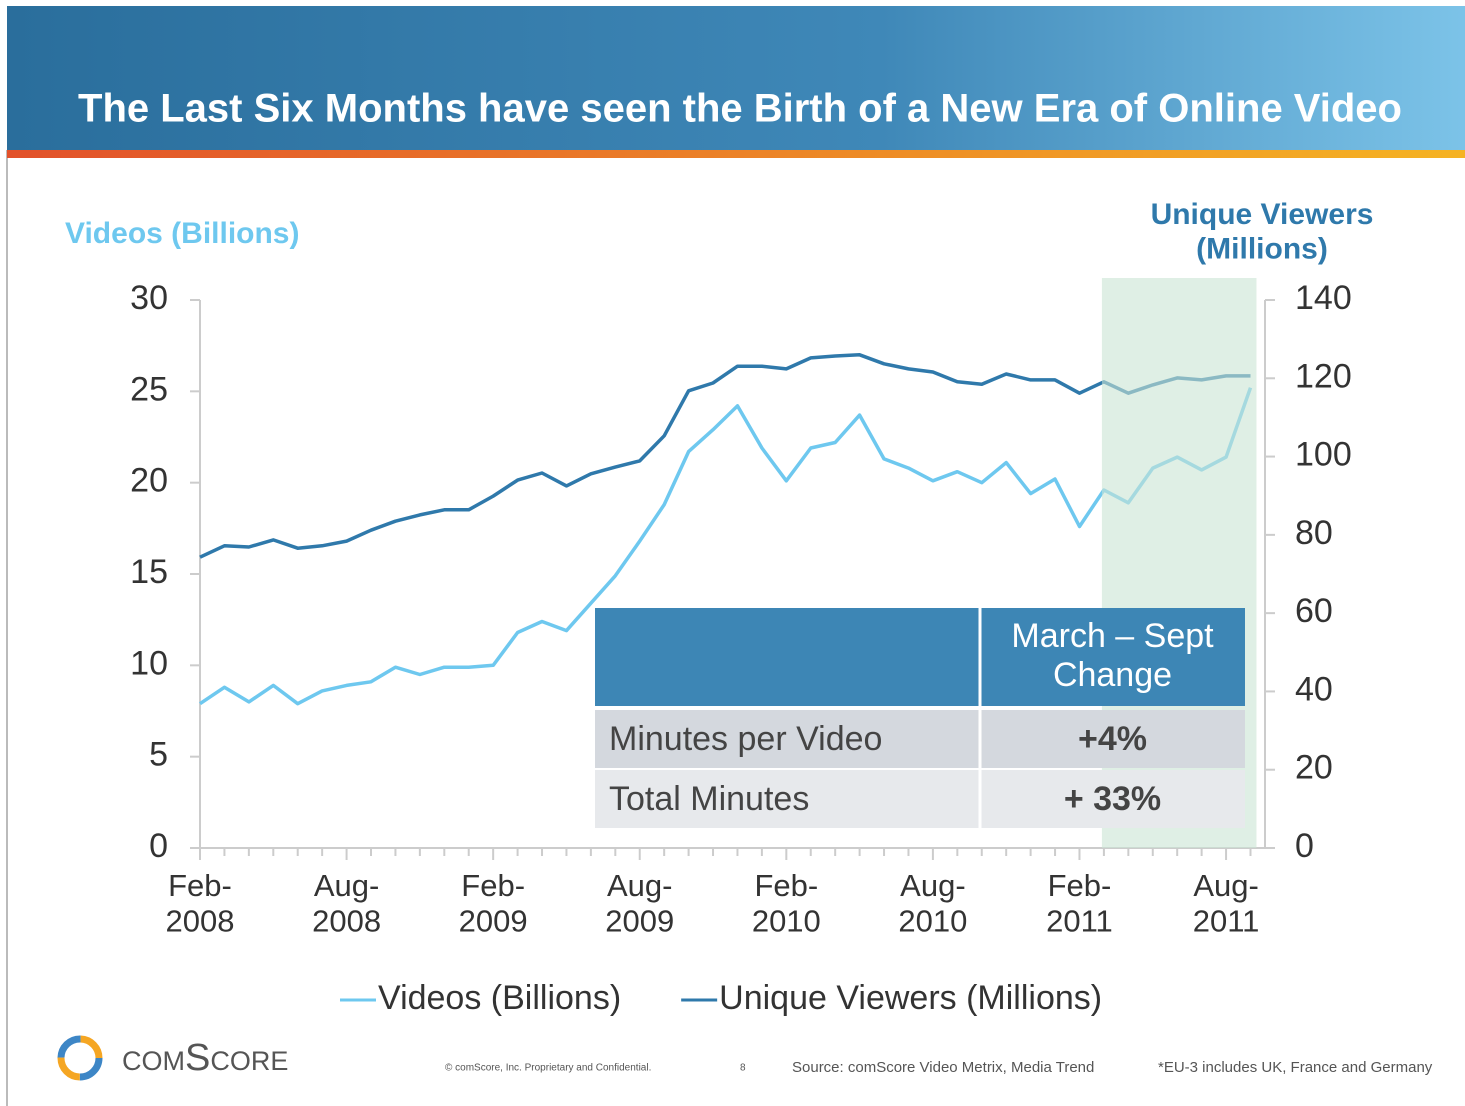 The width and height of the screenshot is (1465, 1106). Describe the element at coordinates (1304, 846) in the screenshot. I see `y2-tick-label: 0` at that location.